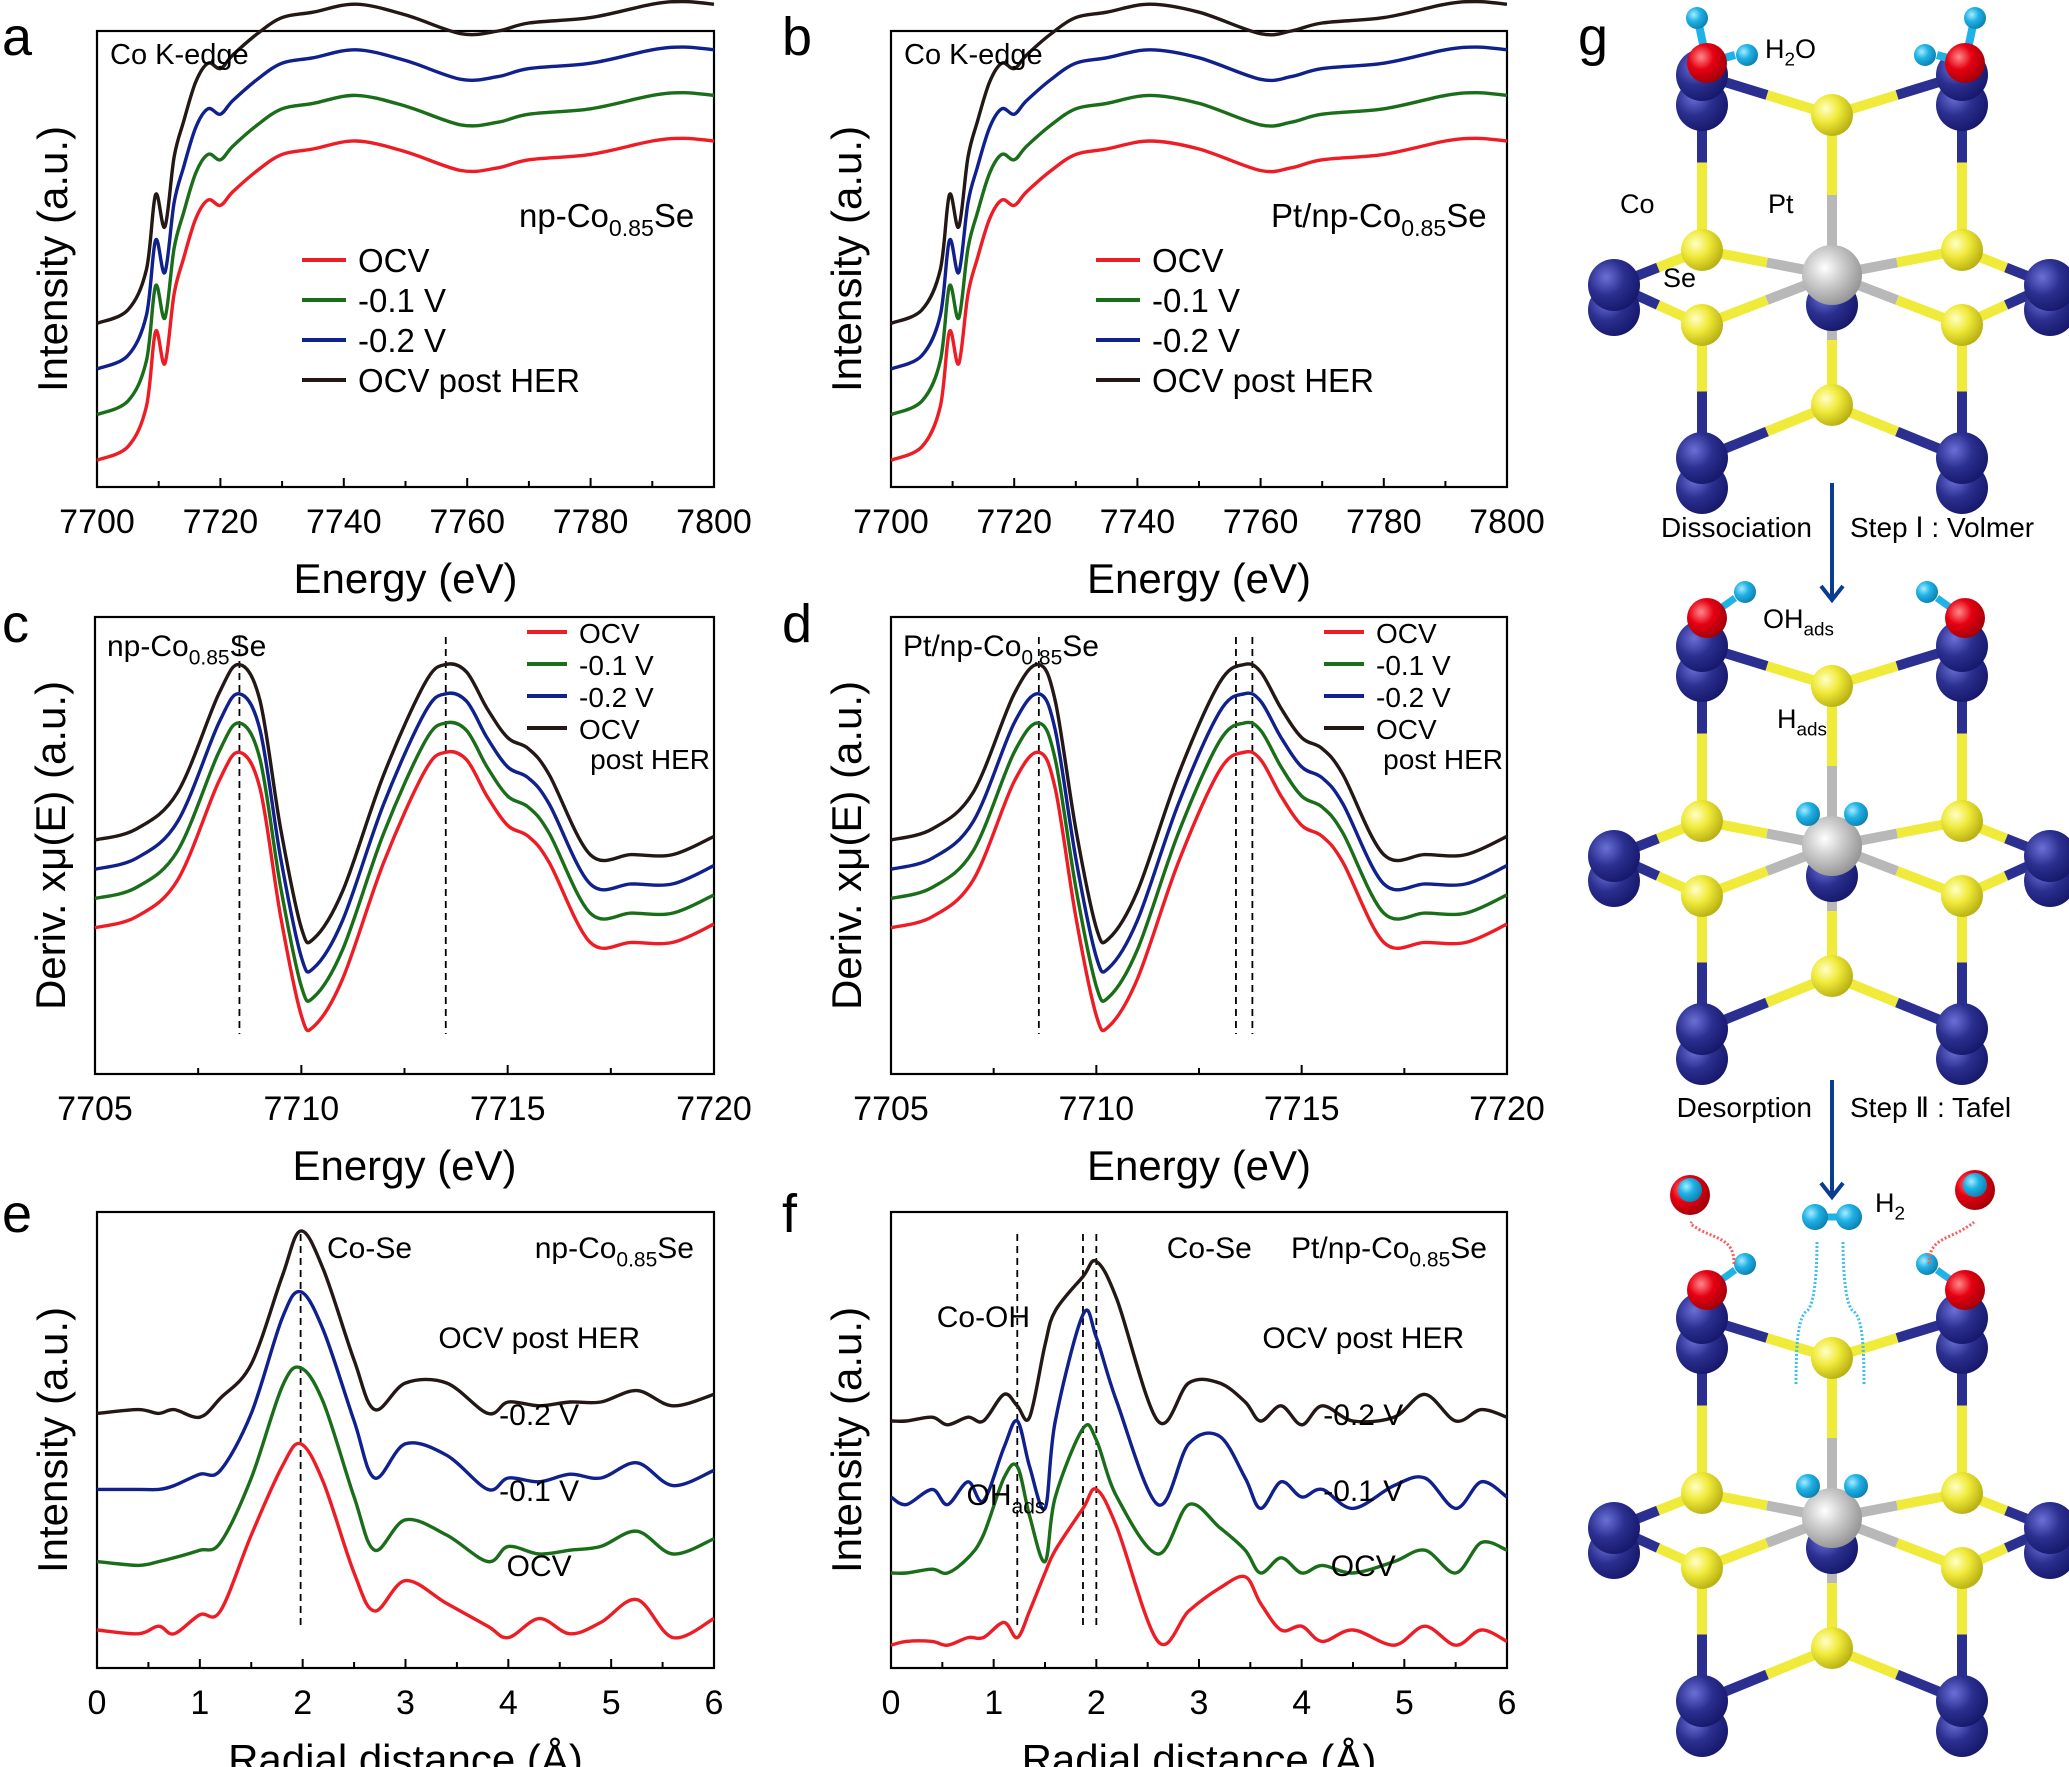 The width and height of the screenshot is (2069, 1767). What do you see at coordinates (1832, 594) in the screenshot?
I see `arrow-head-icon` at bounding box center [1832, 594].